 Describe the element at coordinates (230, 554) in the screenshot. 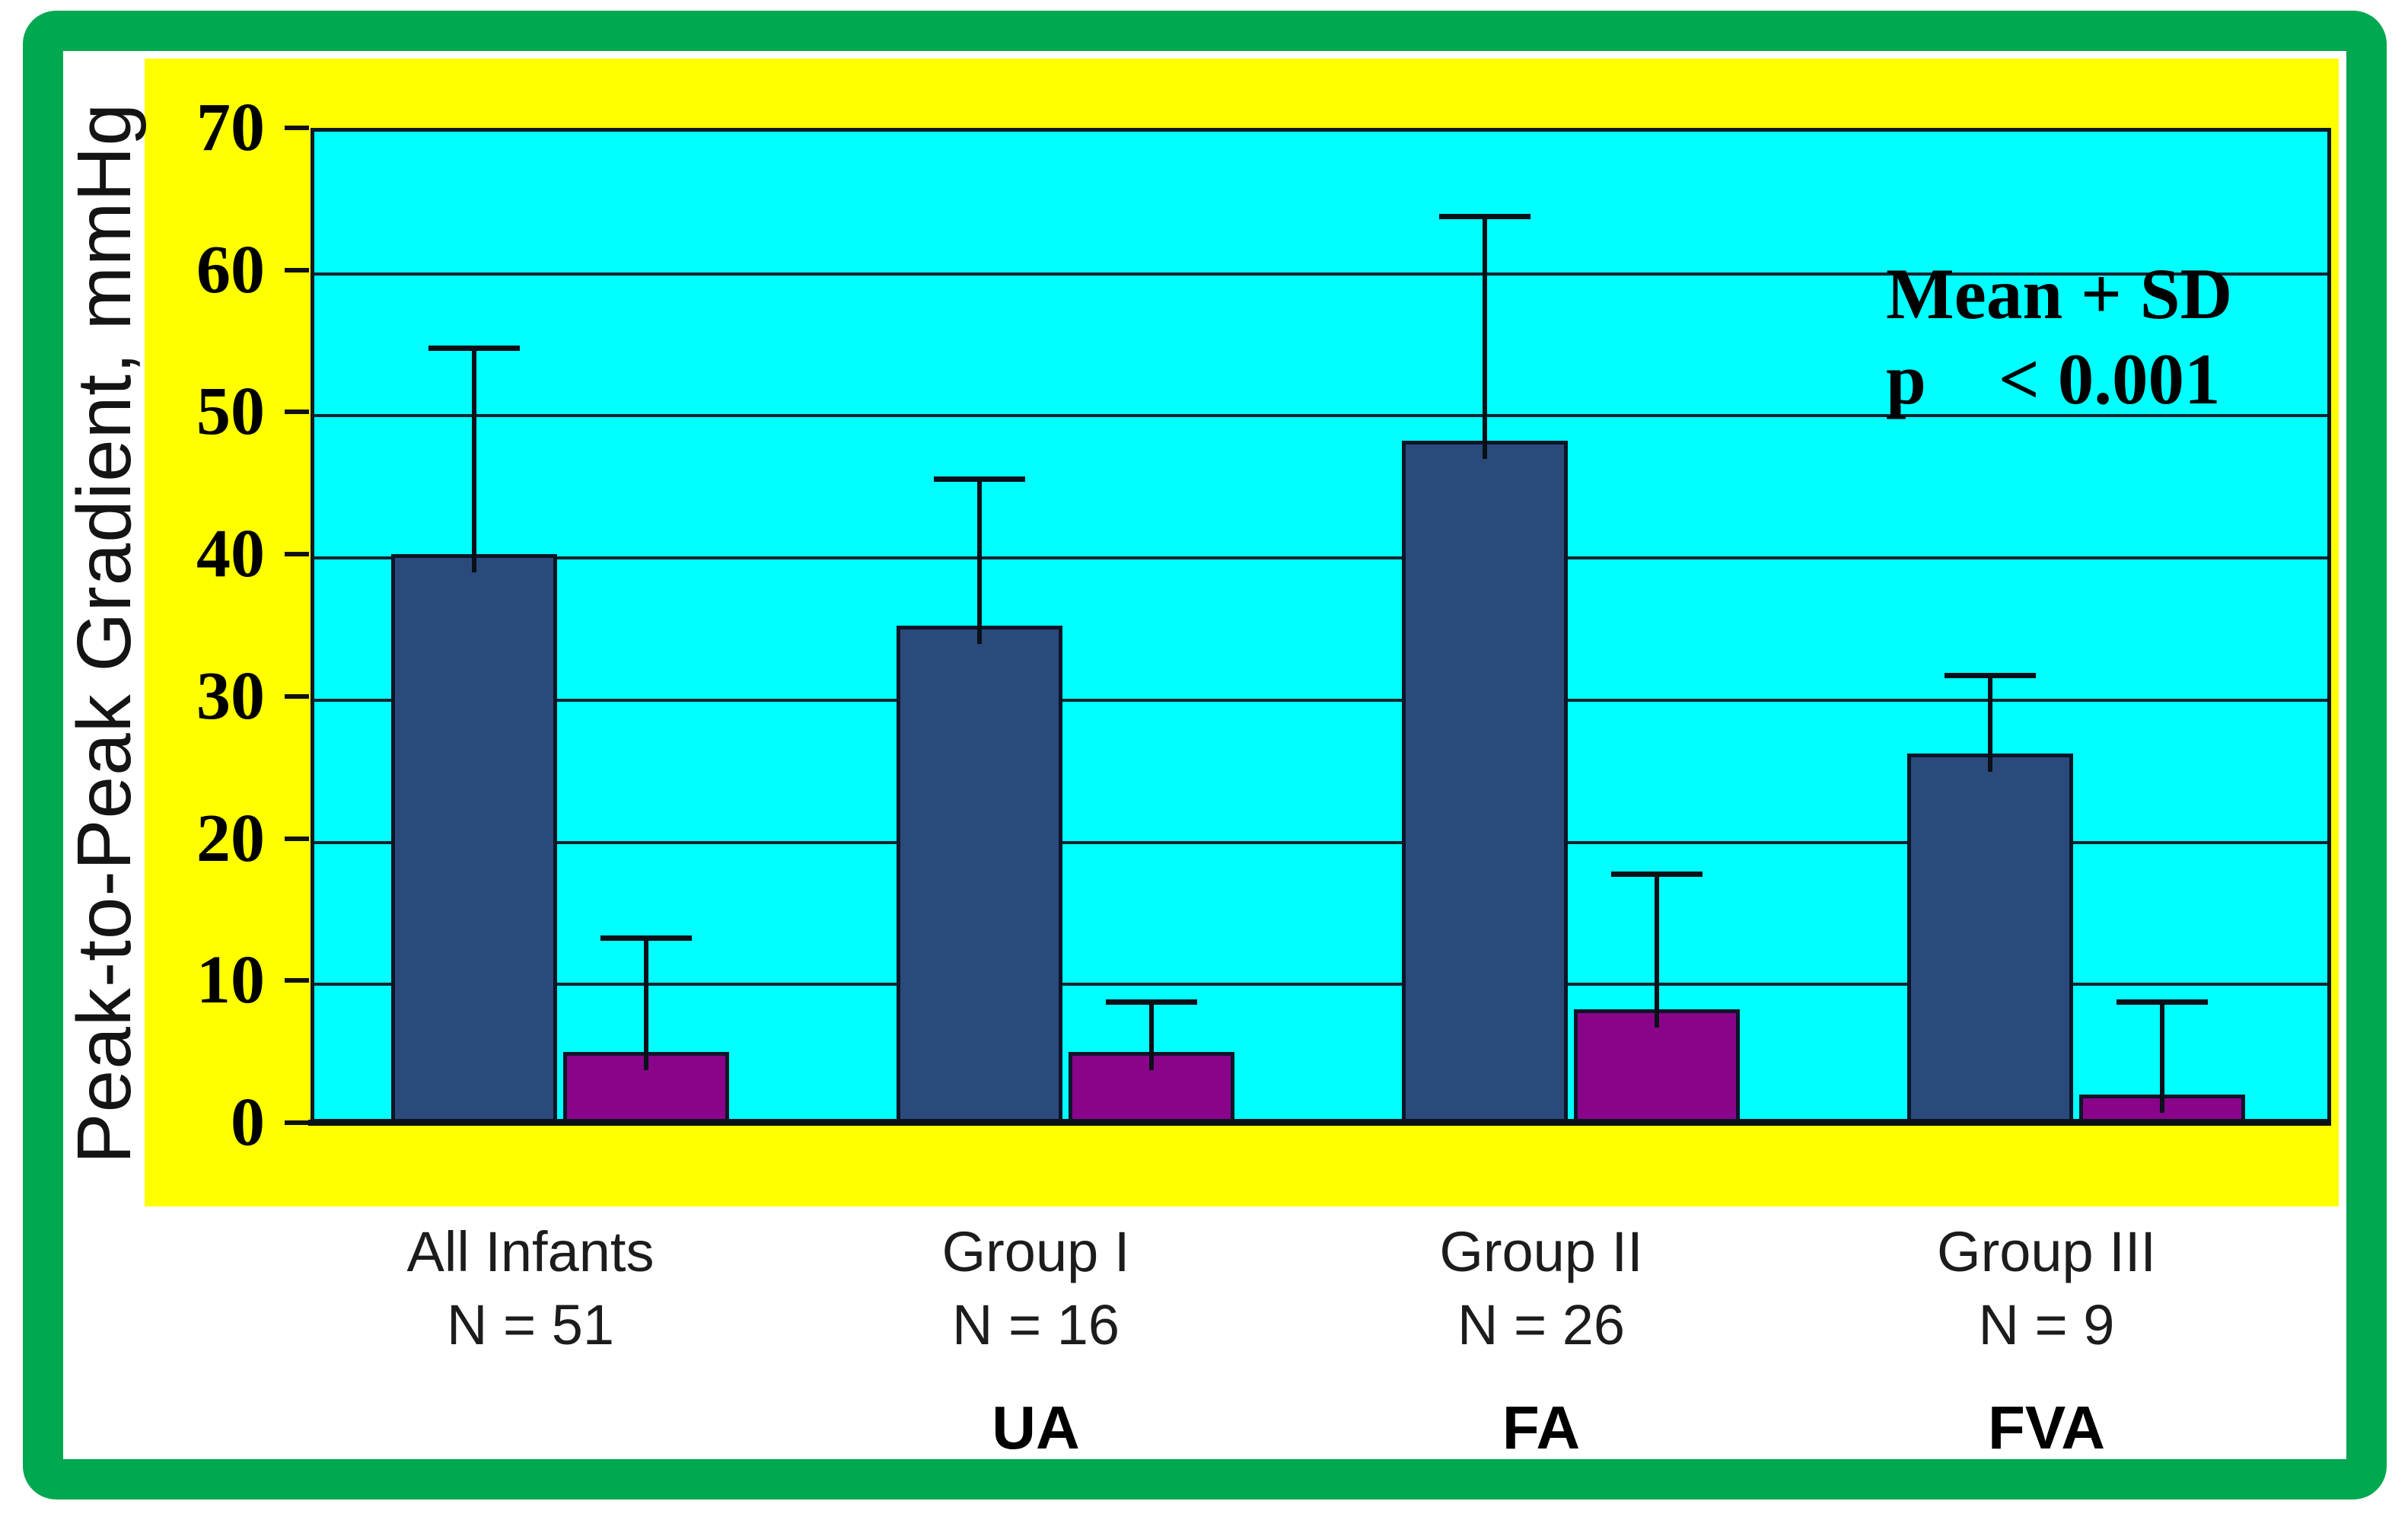

I see `y-tick-label-40: 40` at that location.